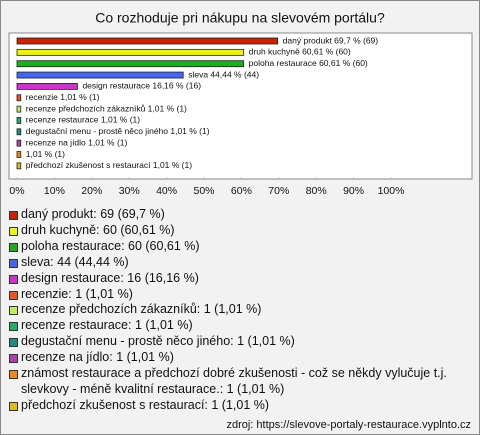 Image resolution: width=480 pixels, height=435 pixels. What do you see at coordinates (63, 97) in the screenshot?
I see `data-label: recenzie 1,01 % (1)` at bounding box center [63, 97].